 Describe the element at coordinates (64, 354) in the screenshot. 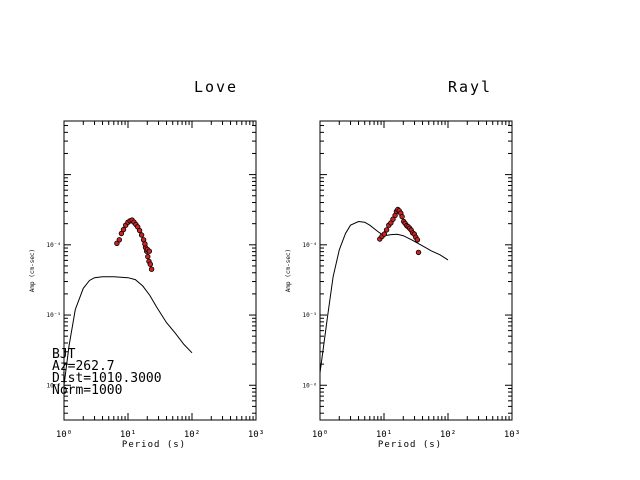

I see `station-annotation-line: BJT` at that location.